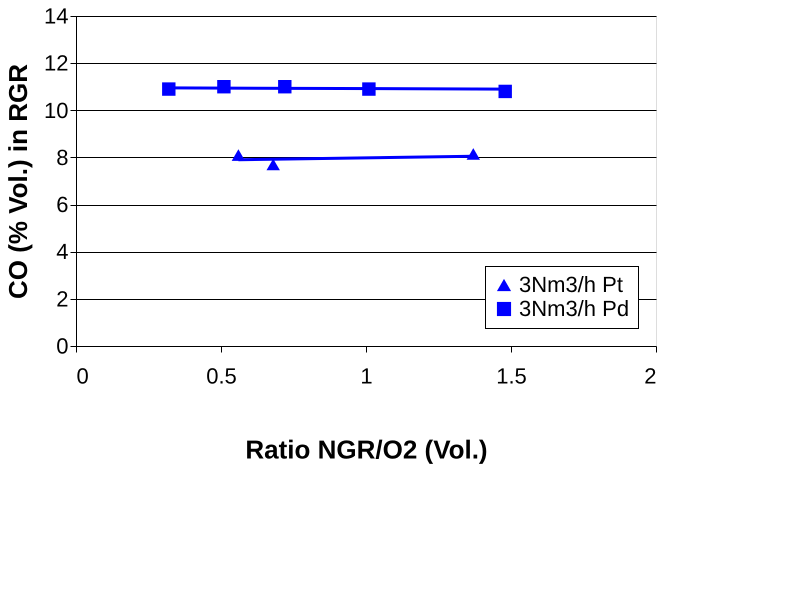 The width and height of the screenshot is (794, 602). I want to click on x-tick-label: 2, so click(650, 376).